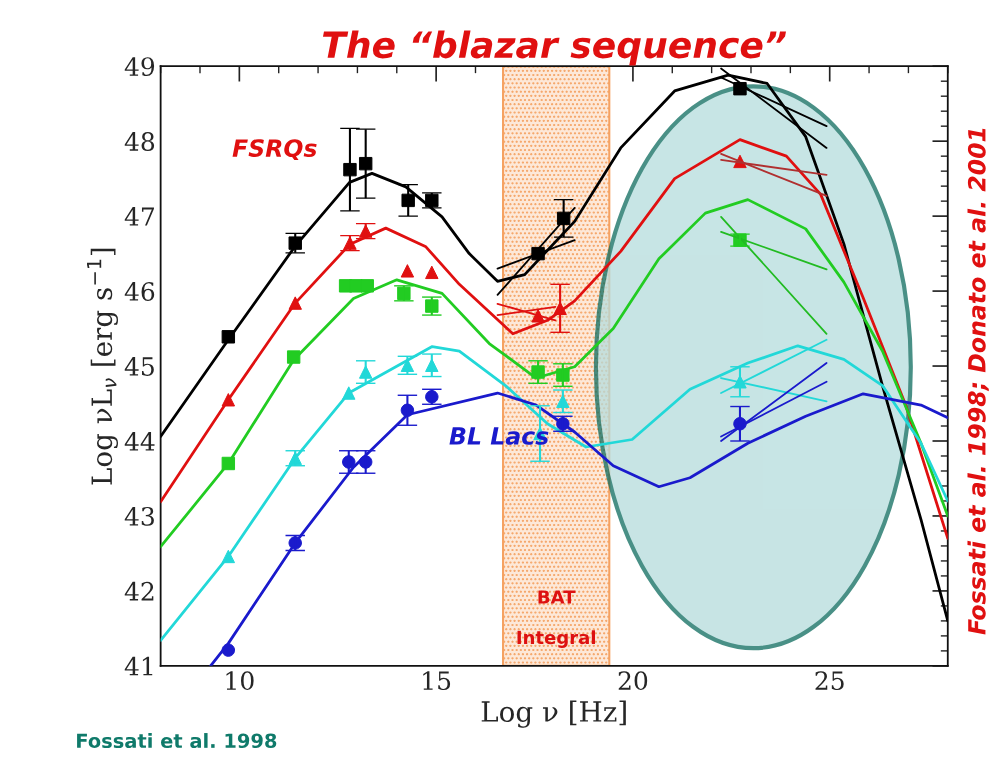 The height and width of the screenshot is (761, 1004). What do you see at coordinates (554, 48) in the screenshot?
I see `chart-title: The “blazar sequence”` at bounding box center [554, 48].